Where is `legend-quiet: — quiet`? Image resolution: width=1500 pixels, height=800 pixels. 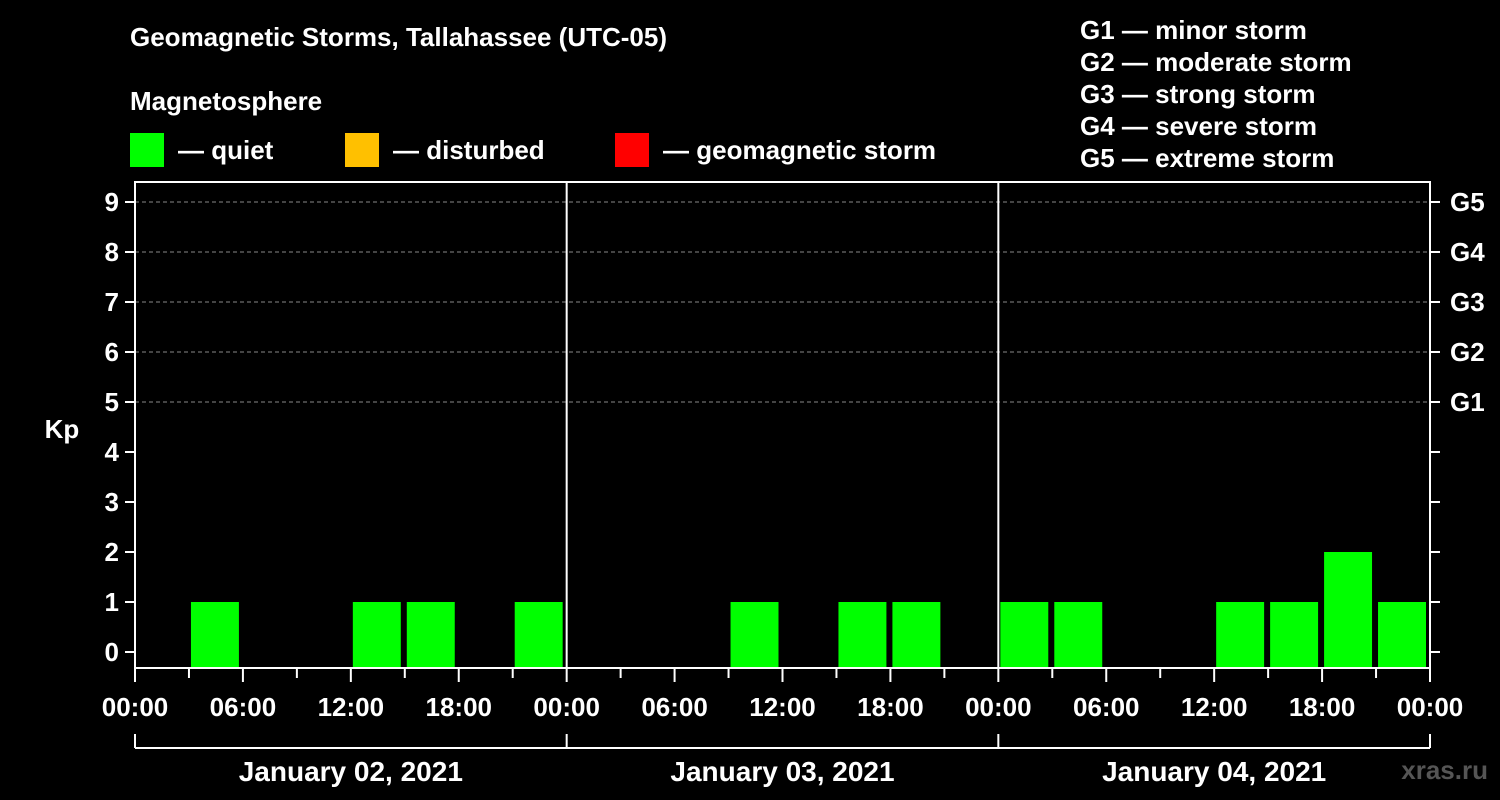 legend-quiet: — quiet is located at coordinates (201, 150).